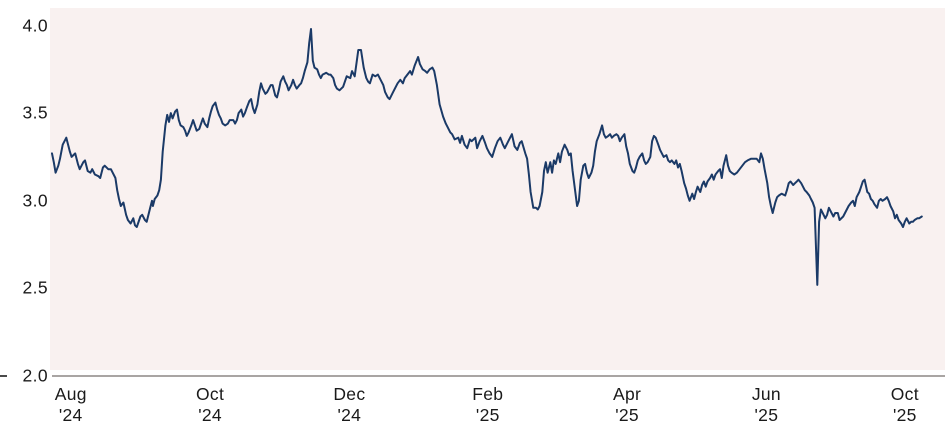  I want to click on x-tick-month: Feb, so click(488, 394).